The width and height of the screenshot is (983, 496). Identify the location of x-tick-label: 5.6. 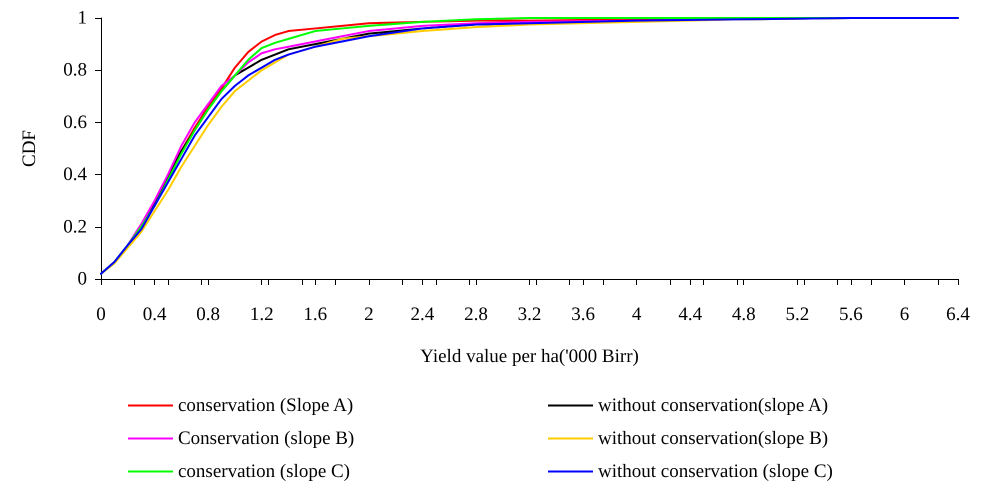
(851, 314).